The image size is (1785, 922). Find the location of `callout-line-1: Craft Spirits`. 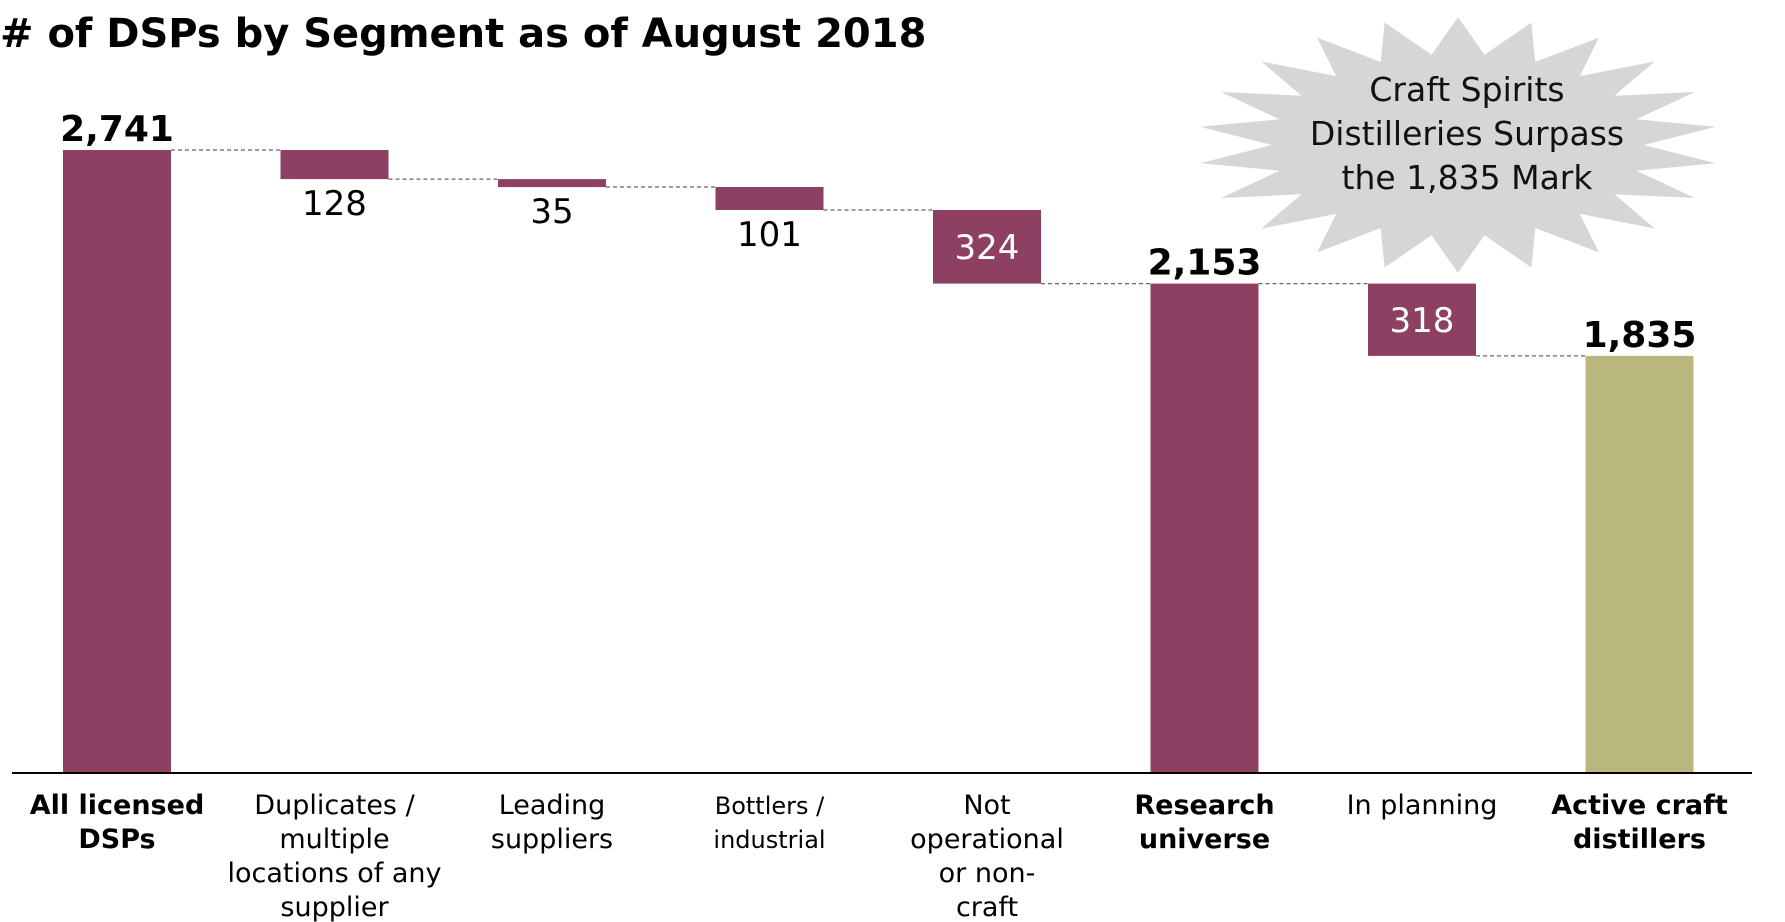

callout-line-1: Craft Spirits is located at coordinates (1466, 89).